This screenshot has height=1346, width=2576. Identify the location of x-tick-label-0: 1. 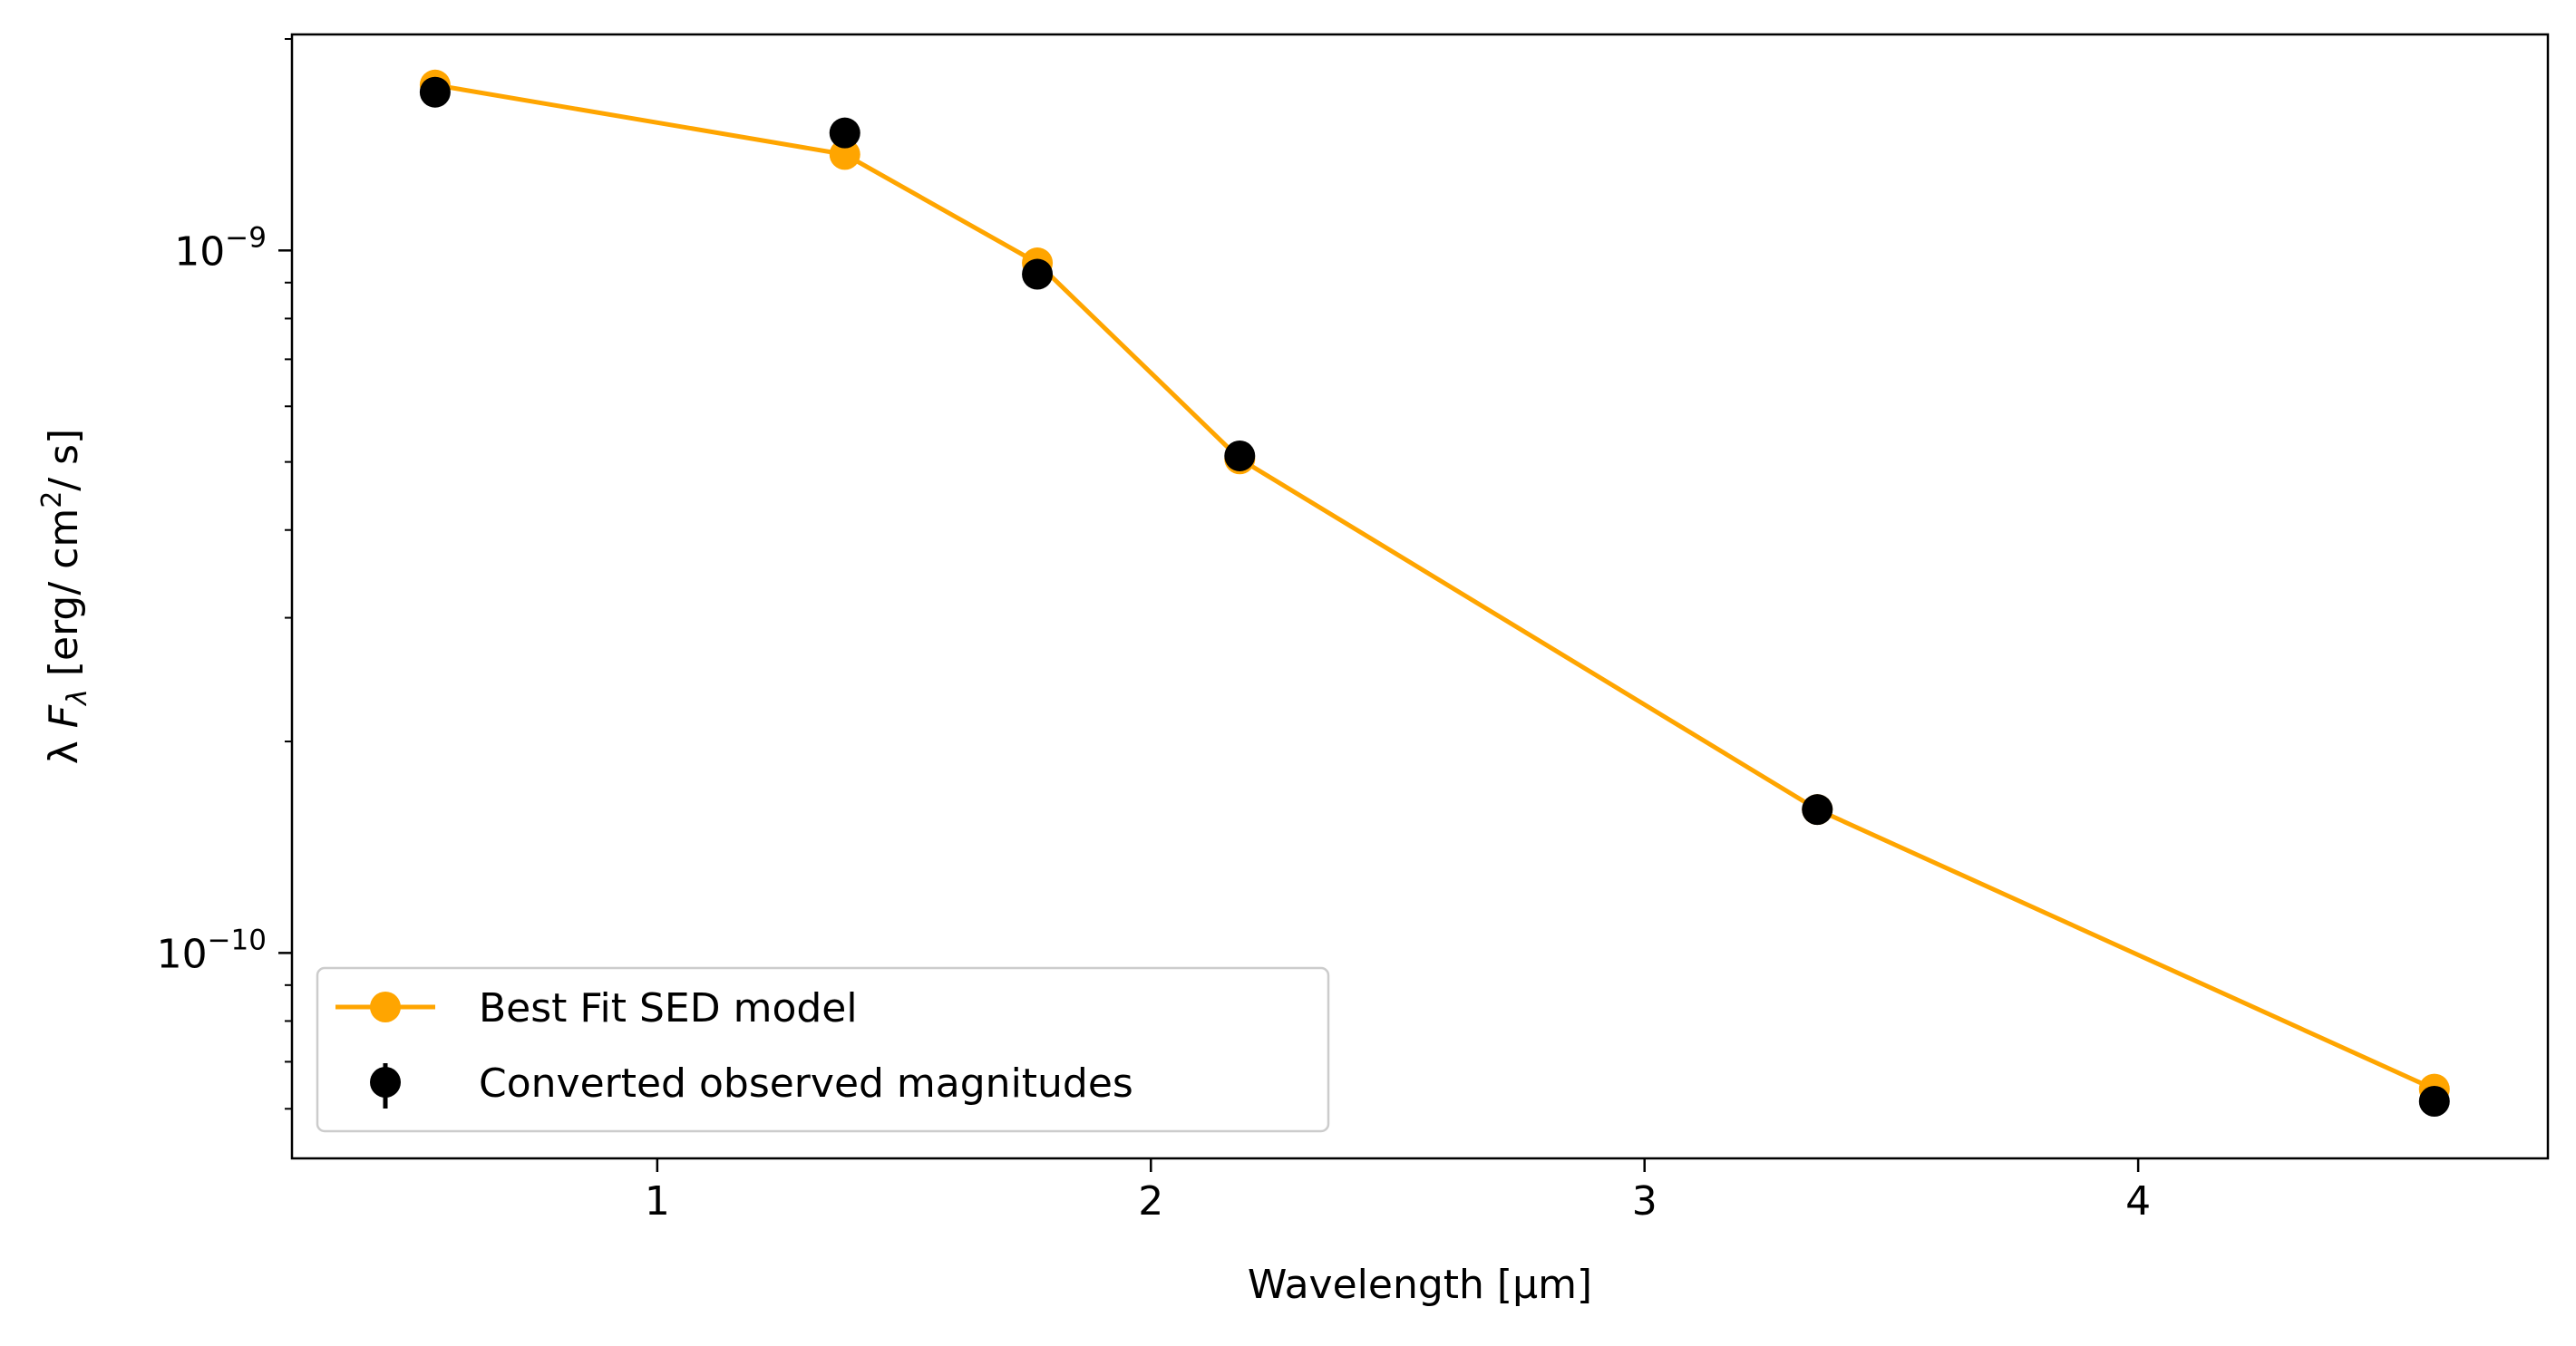
(657, 1201).